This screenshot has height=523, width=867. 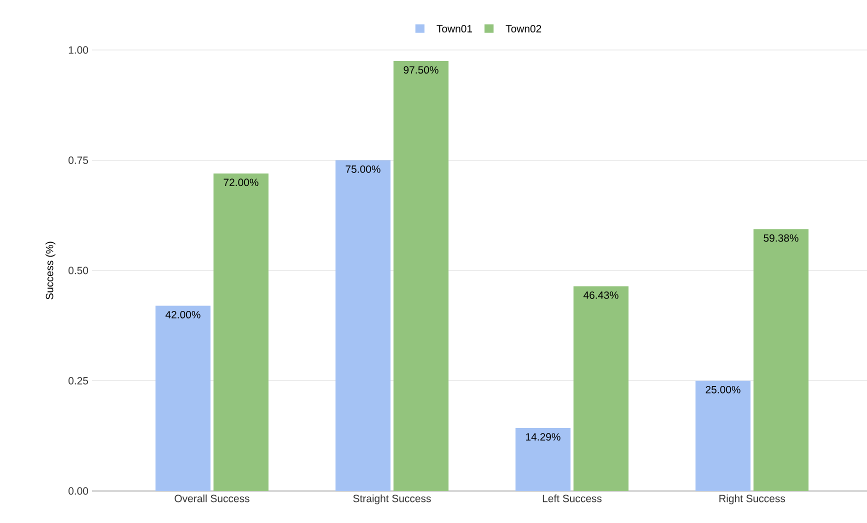 I want to click on x-tick-label: Overall Success, so click(x=212, y=498).